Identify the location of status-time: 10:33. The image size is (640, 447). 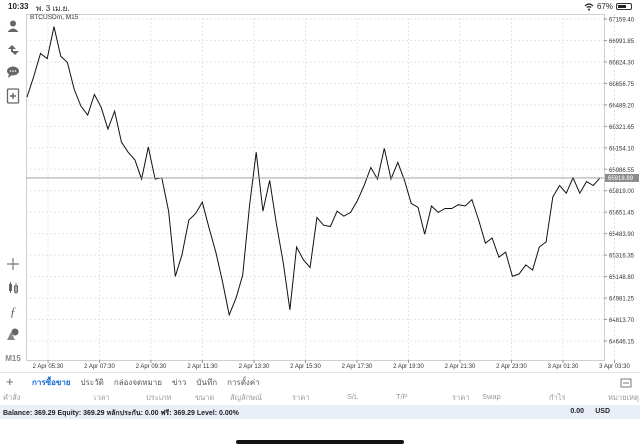
(18, 6).